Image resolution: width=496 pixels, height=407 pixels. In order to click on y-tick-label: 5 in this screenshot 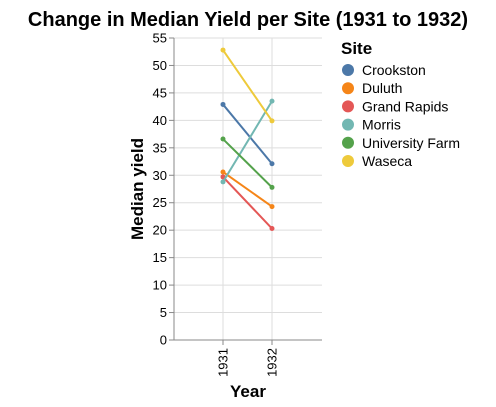, I will do `click(163, 312)`.